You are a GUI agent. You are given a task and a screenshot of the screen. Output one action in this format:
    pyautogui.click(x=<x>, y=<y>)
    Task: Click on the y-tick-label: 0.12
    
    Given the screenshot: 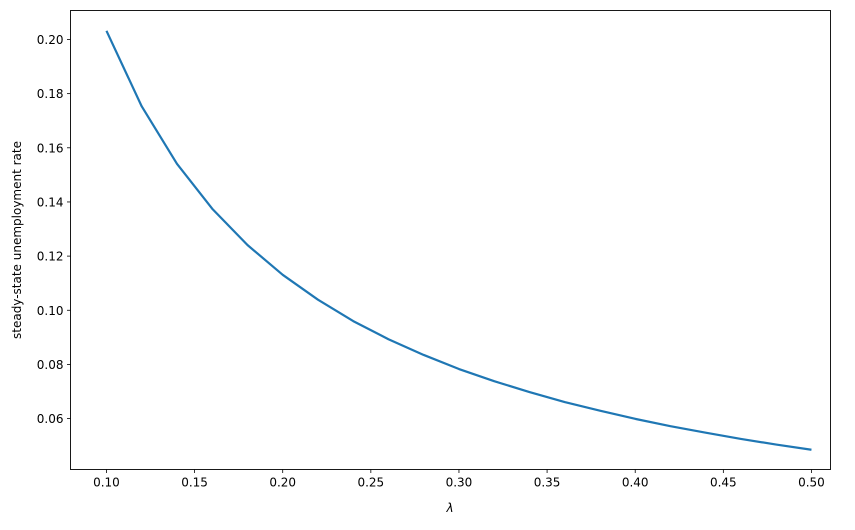 What is the action you would take?
    pyautogui.click(x=50, y=257)
    